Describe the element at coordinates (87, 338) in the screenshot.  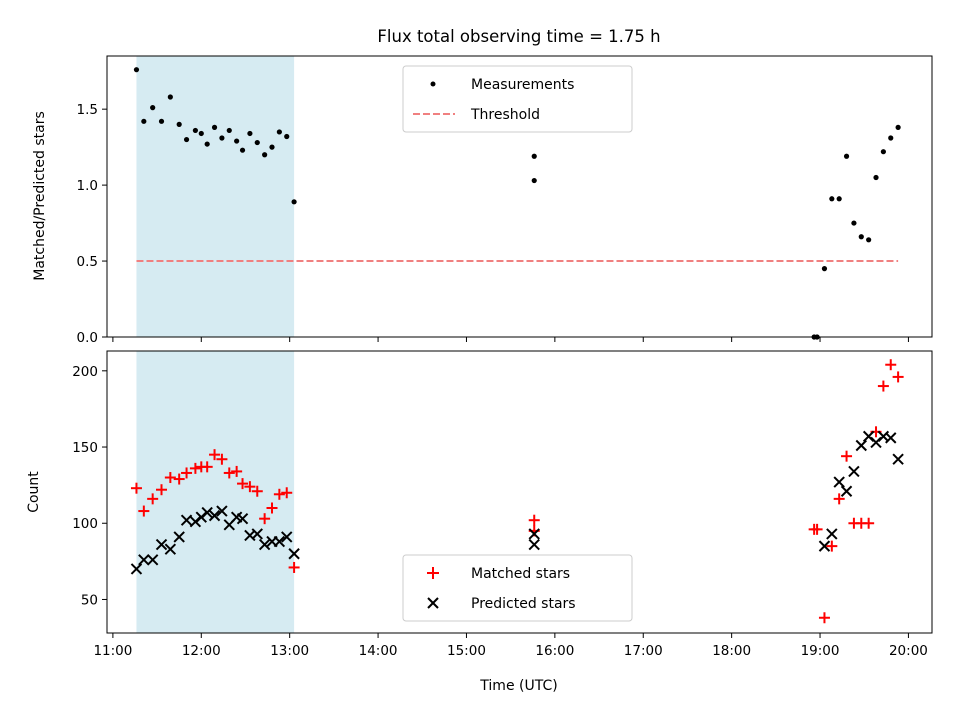
I see `y-tick-label: 0.0` at that location.